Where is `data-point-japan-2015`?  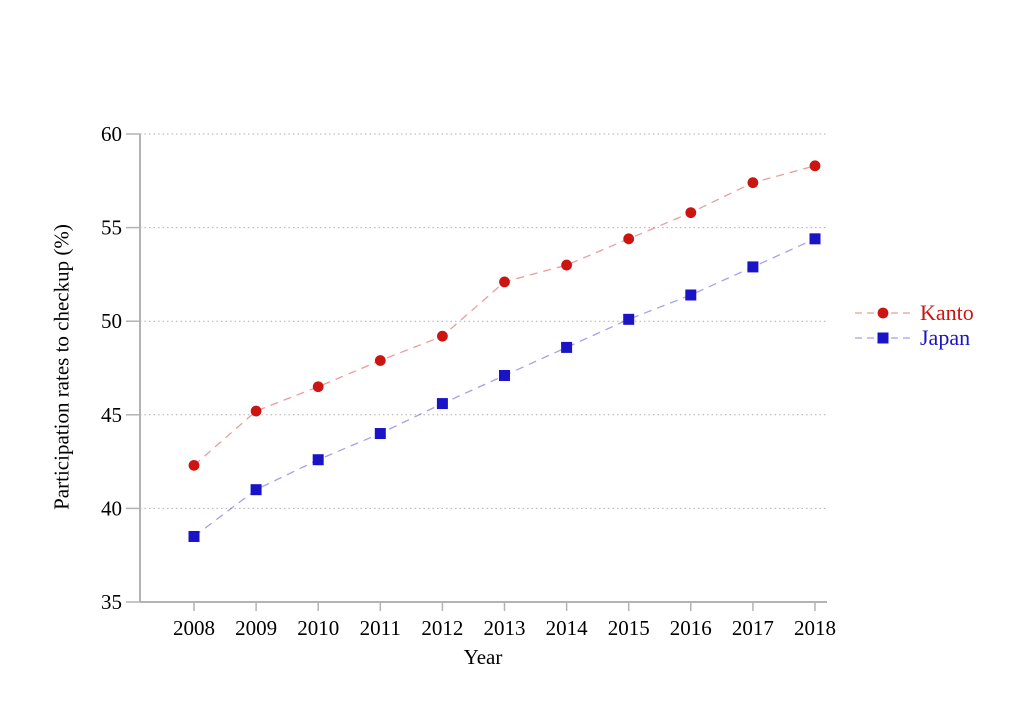 data-point-japan-2015 is located at coordinates (629, 319).